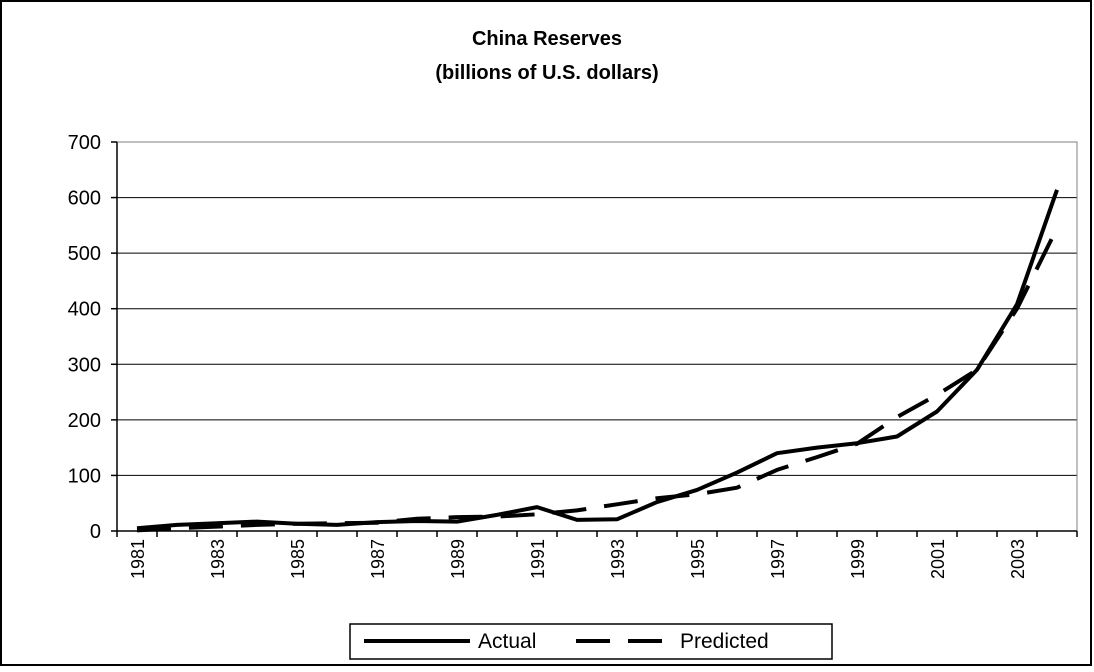 The width and height of the screenshot is (1094, 672). I want to click on x-tick-label-2001: 2001, so click(938, 559).